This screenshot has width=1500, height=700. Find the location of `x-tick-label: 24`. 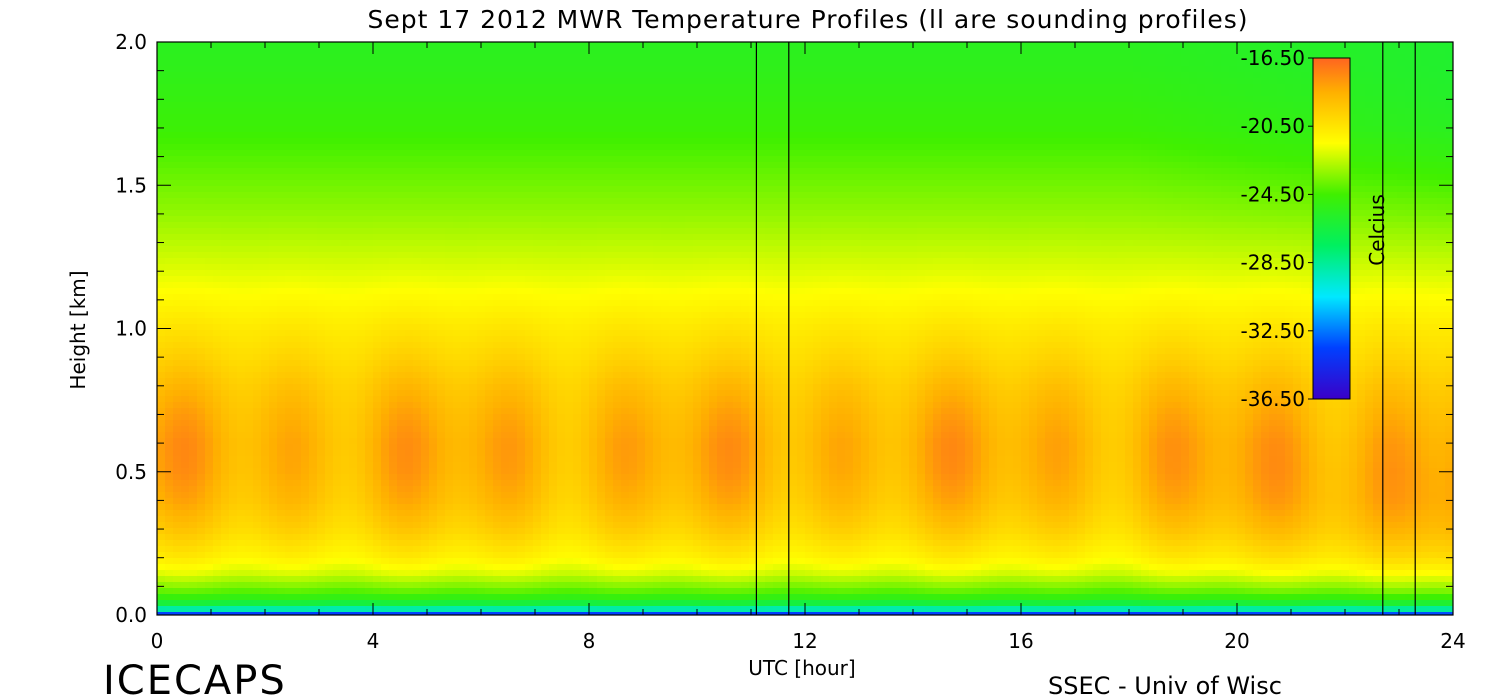

x-tick-label: 24 is located at coordinates (1452, 641).